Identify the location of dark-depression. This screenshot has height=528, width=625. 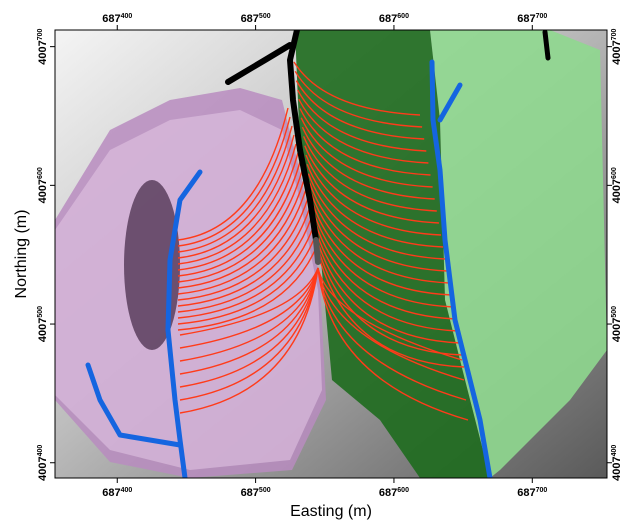
(152, 265).